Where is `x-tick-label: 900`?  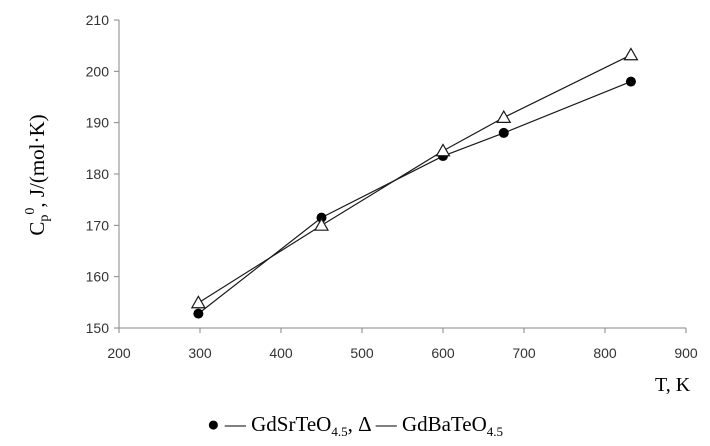 x-tick-label: 900 is located at coordinates (686, 353).